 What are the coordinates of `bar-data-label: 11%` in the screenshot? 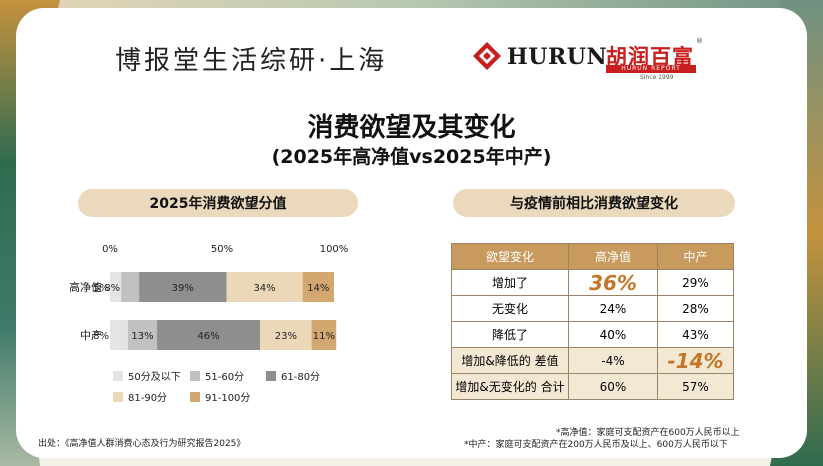 It's located at (324, 336).